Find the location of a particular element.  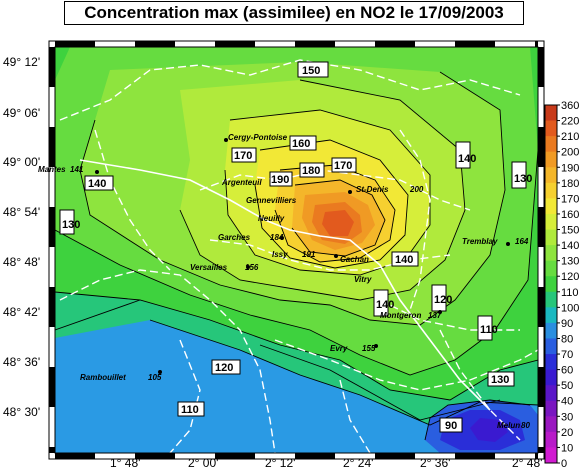

isoline-label: 180 is located at coordinates (312, 170).